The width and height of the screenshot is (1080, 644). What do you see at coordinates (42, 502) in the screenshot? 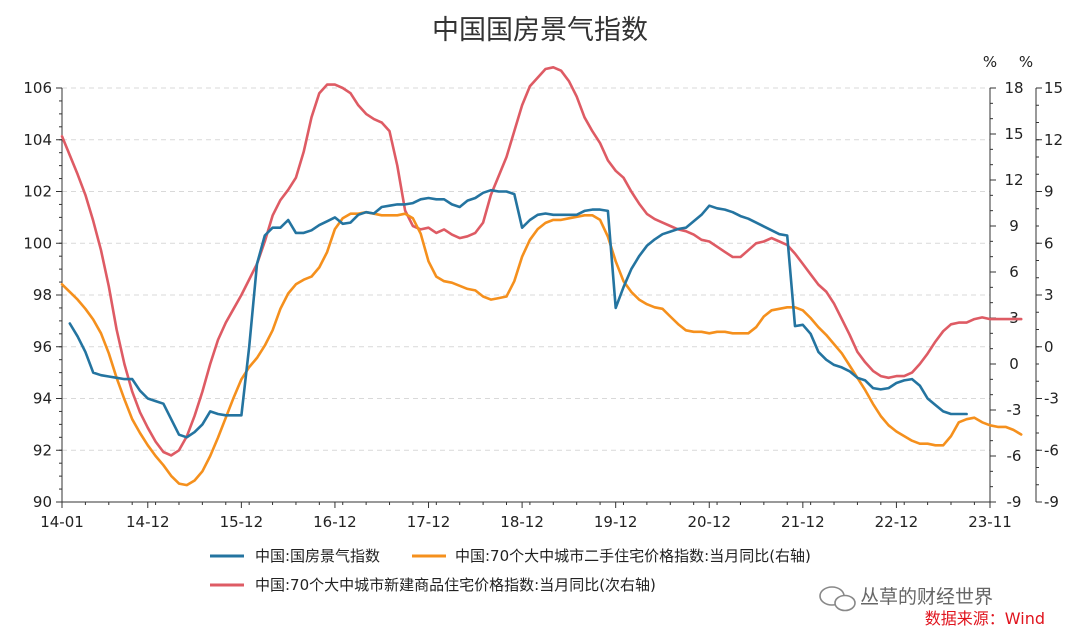
I see `left-axis-tick-label: 90` at bounding box center [42, 502].